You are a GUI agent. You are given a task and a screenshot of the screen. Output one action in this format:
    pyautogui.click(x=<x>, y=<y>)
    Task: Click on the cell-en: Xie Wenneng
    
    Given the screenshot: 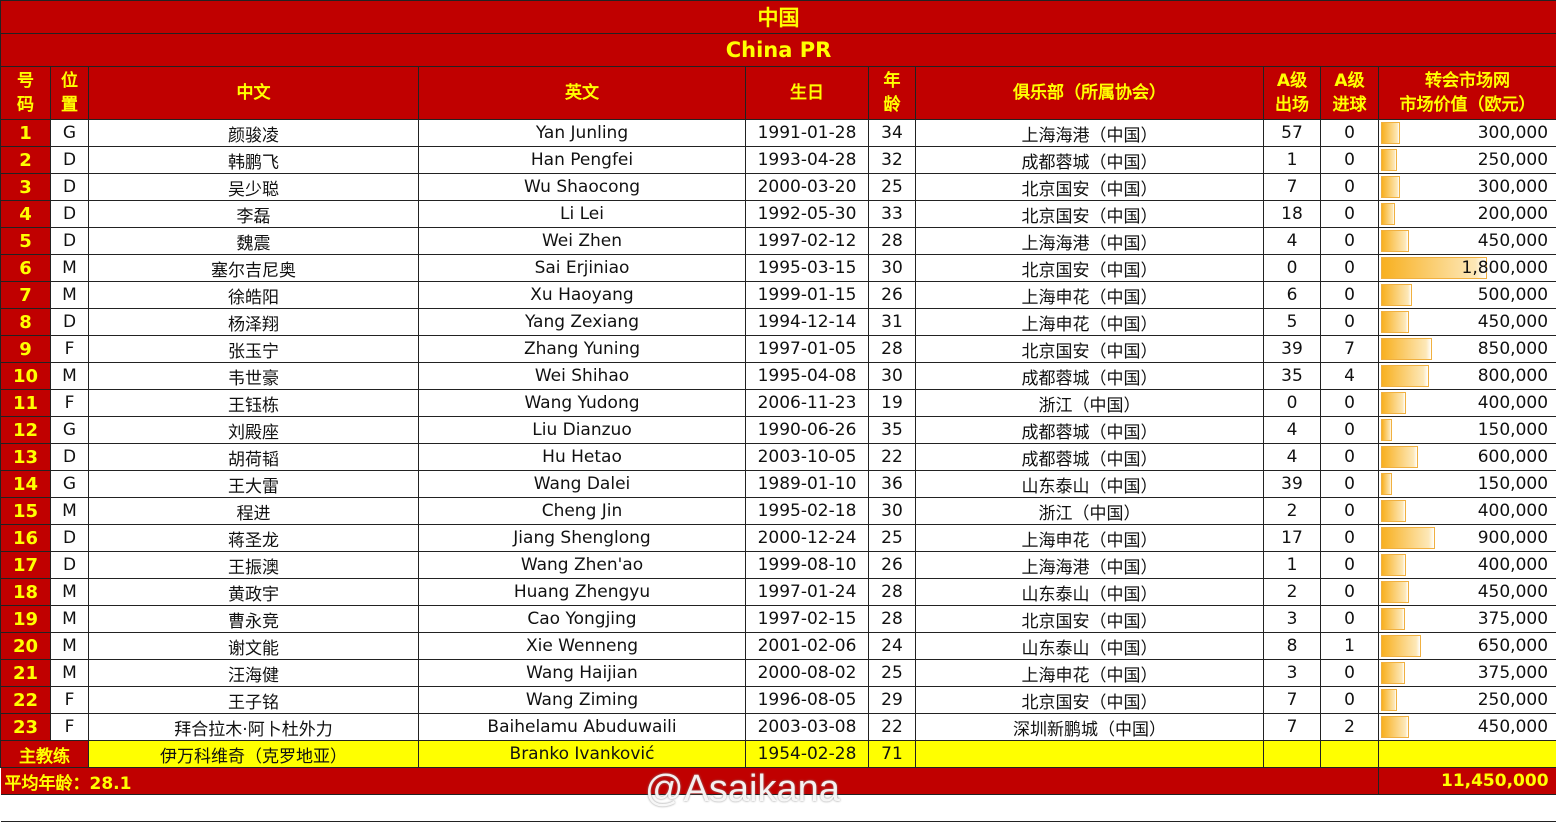 What is the action you would take?
    pyautogui.click(x=582, y=646)
    